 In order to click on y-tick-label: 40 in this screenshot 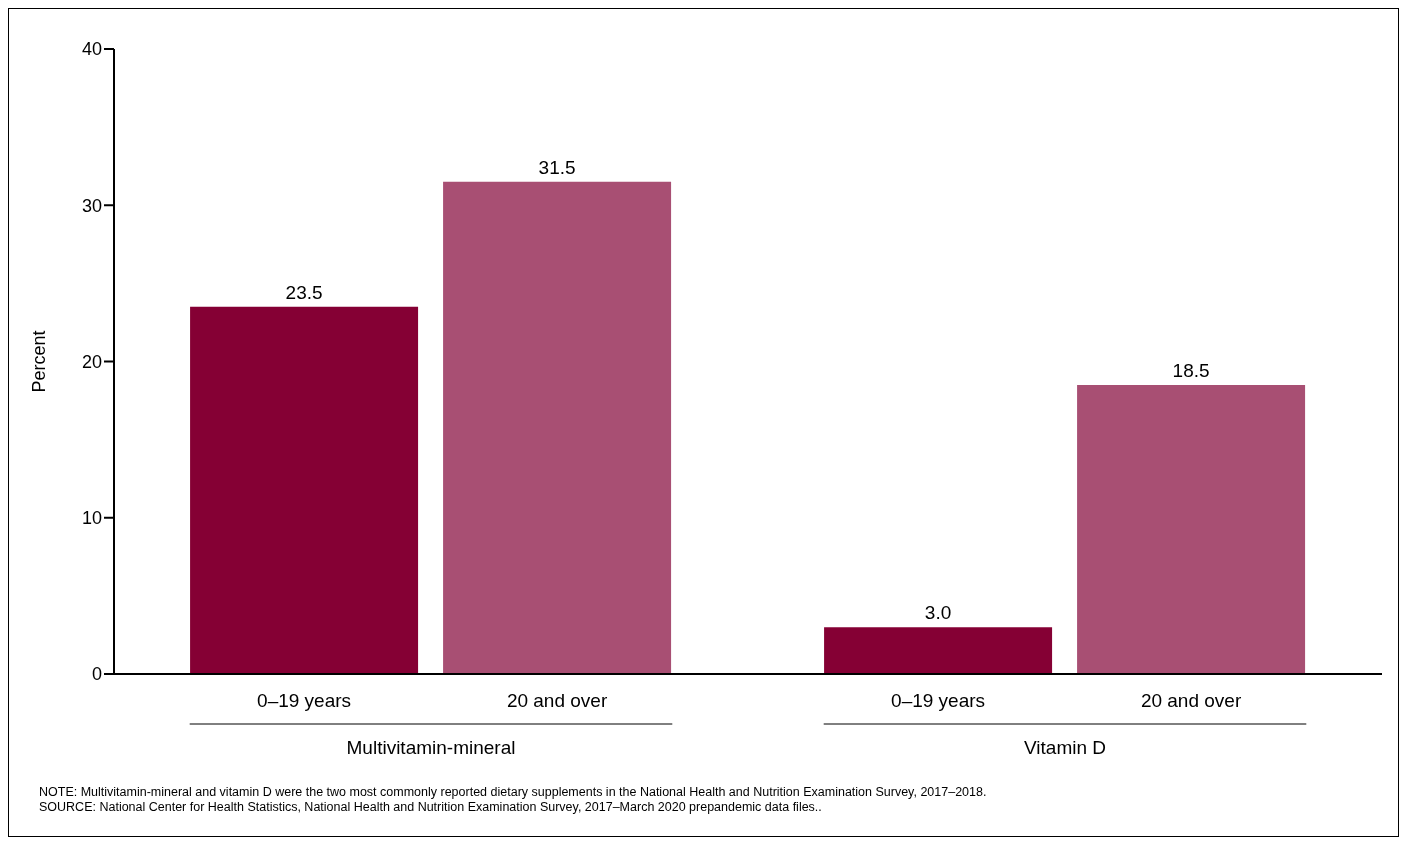, I will do `click(91, 49)`.